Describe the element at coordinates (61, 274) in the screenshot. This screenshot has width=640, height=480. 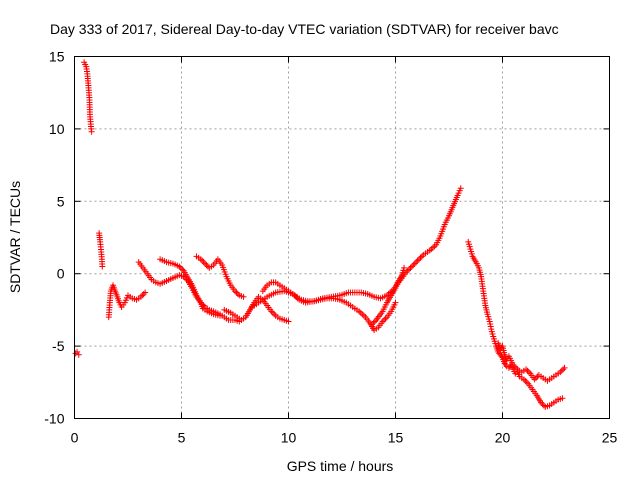
I see `y-tick-label: 0` at that location.